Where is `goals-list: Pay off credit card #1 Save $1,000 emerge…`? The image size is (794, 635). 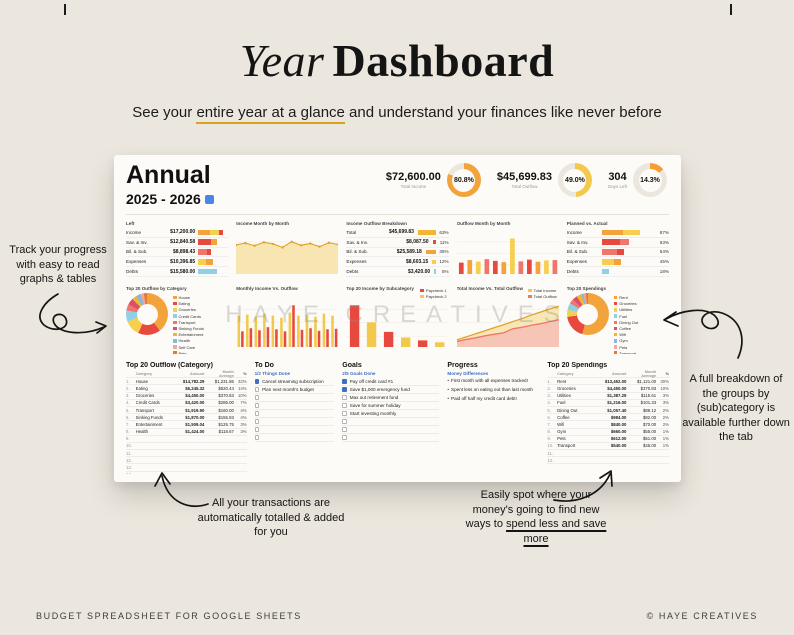 goals-list: Pay off credit card #1 Save $1,000 emerge… is located at coordinates (391, 410).